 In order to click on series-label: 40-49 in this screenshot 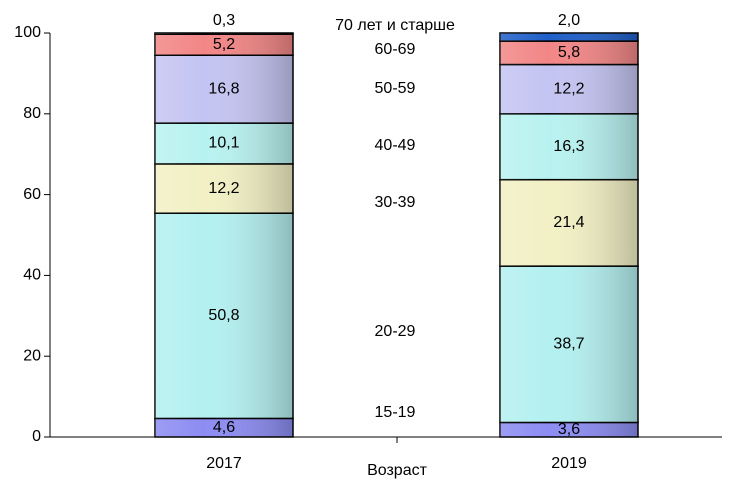, I will do `click(395, 145)`.